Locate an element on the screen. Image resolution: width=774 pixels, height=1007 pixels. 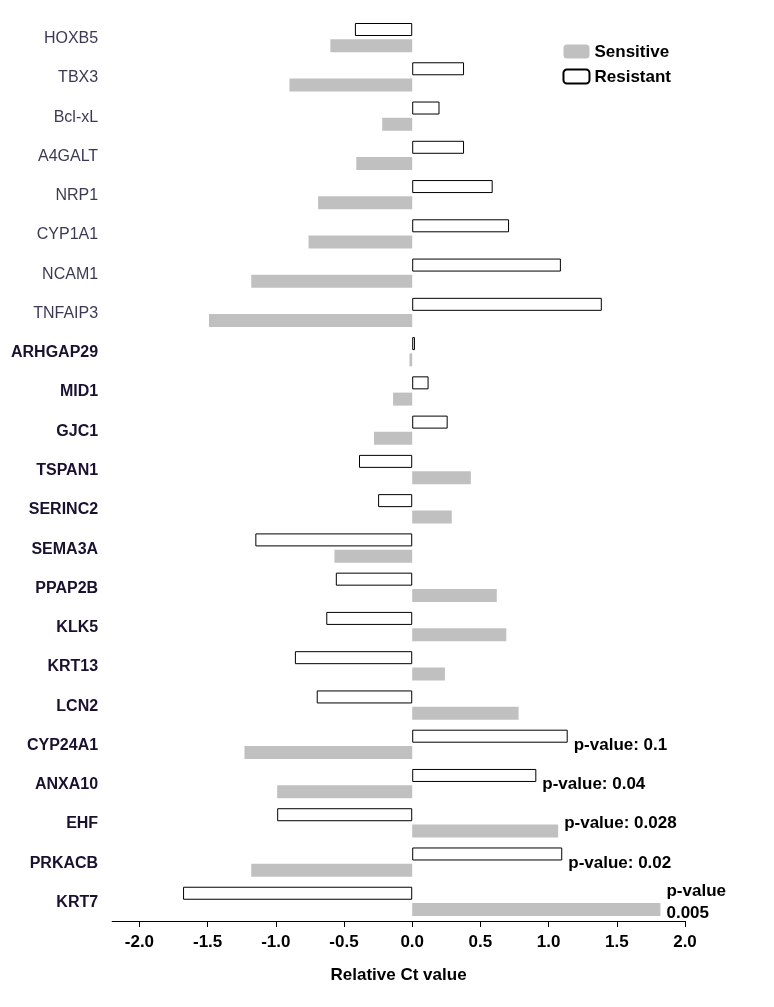
y-tick-label: CYP1A1 is located at coordinates (67, 234).